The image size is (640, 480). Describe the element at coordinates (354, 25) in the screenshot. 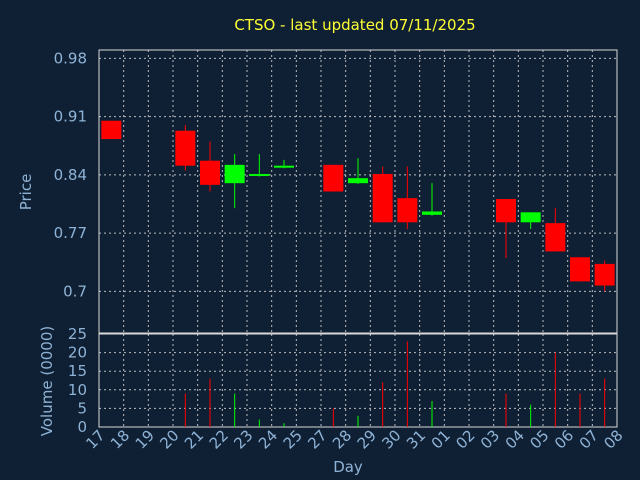

I see `chart-title: CTSO - last updated 07/11/2025` at that location.